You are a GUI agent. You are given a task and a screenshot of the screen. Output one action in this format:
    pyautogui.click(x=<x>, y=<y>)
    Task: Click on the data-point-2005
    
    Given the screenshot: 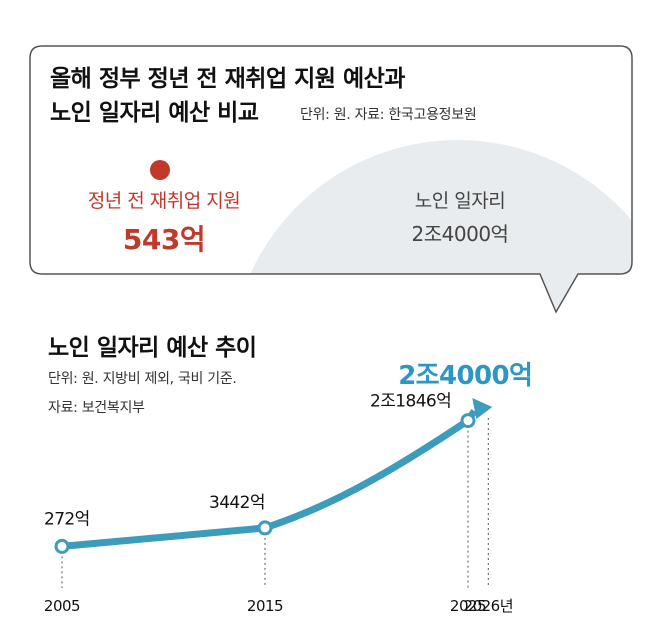 What is the action you would take?
    pyautogui.click(x=62, y=546)
    